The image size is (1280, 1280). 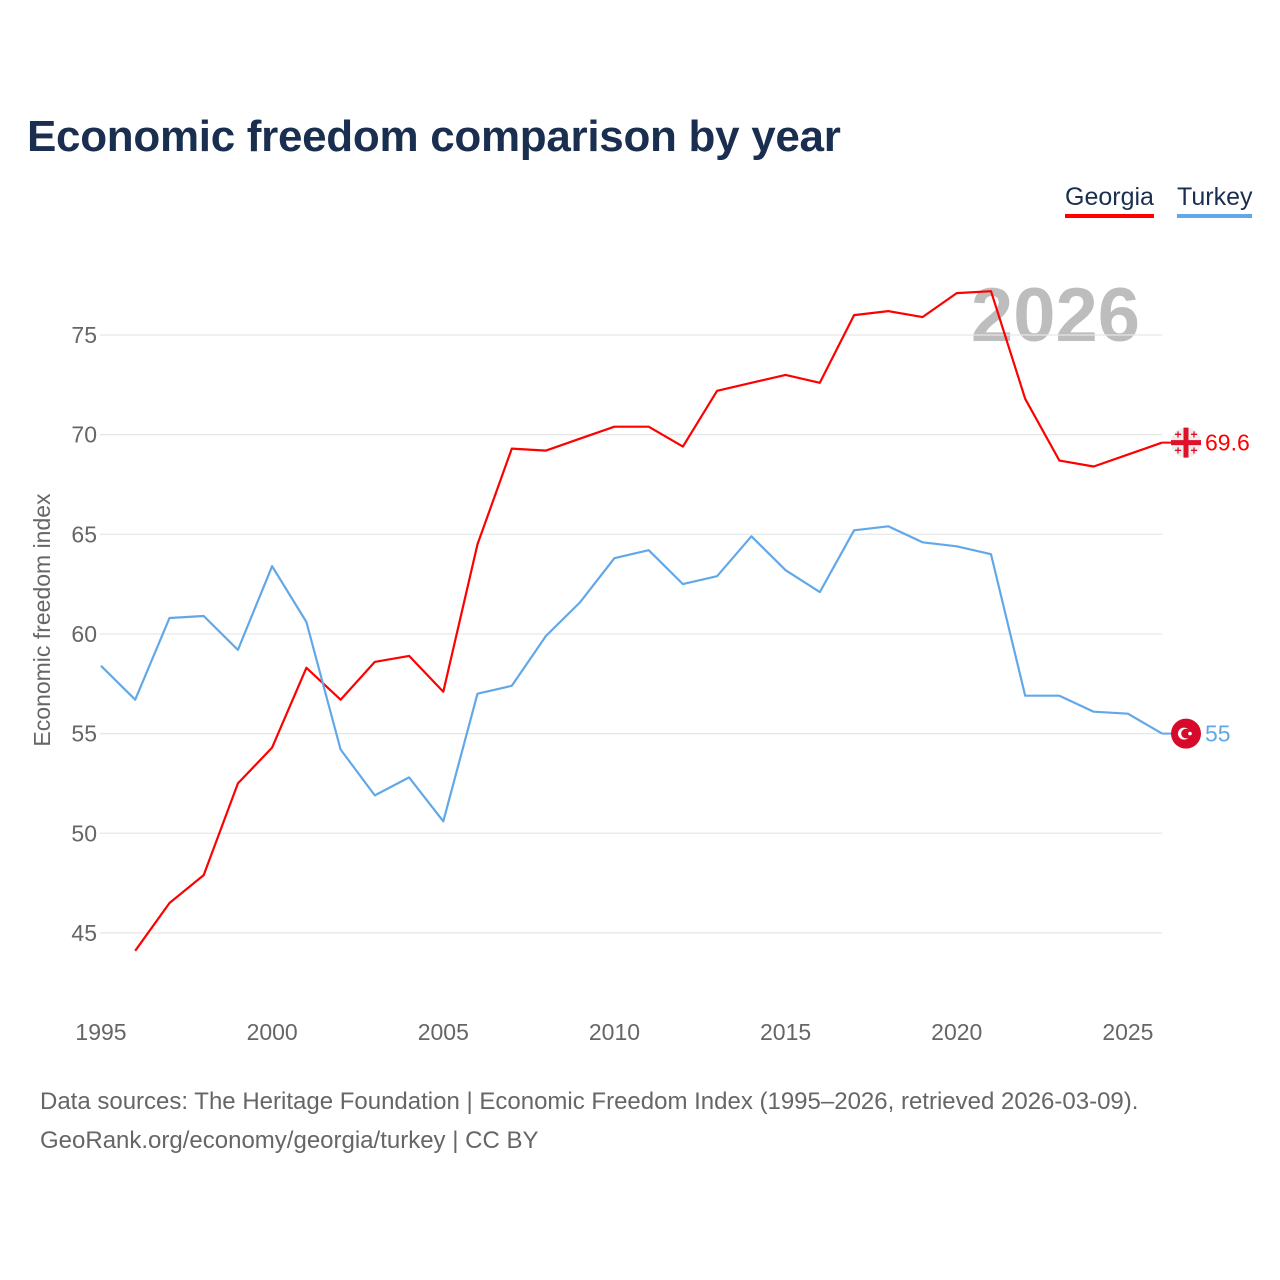 I want to click on year-watermark: 2026, so click(x=1055, y=315).